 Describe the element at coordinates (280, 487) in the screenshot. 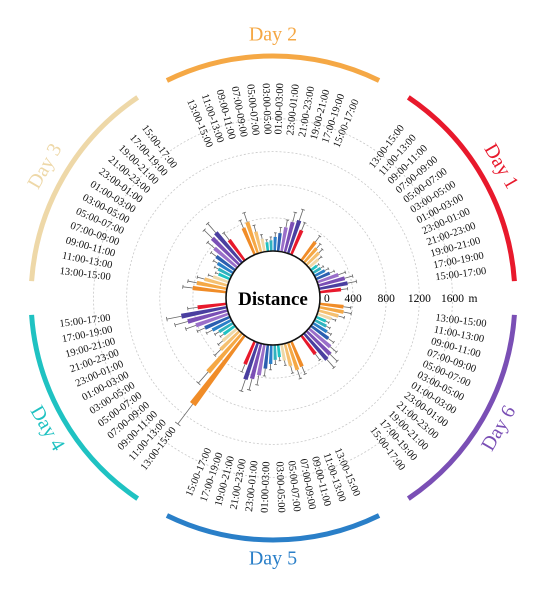

I see `time-slot-label: 03:00-05:00` at that location.